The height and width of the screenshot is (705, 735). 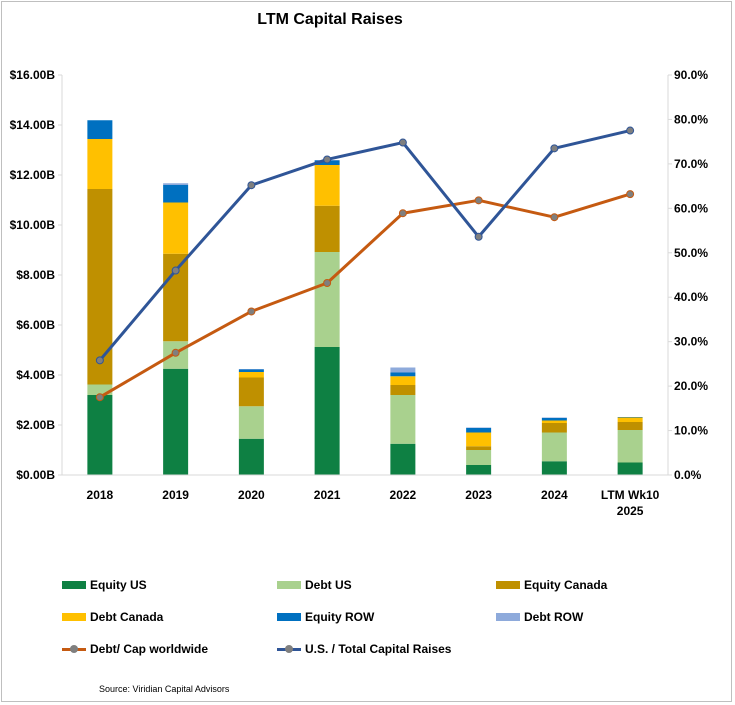 What do you see at coordinates (340, 617) in the screenshot?
I see `legend-label: Equity ROW` at bounding box center [340, 617].